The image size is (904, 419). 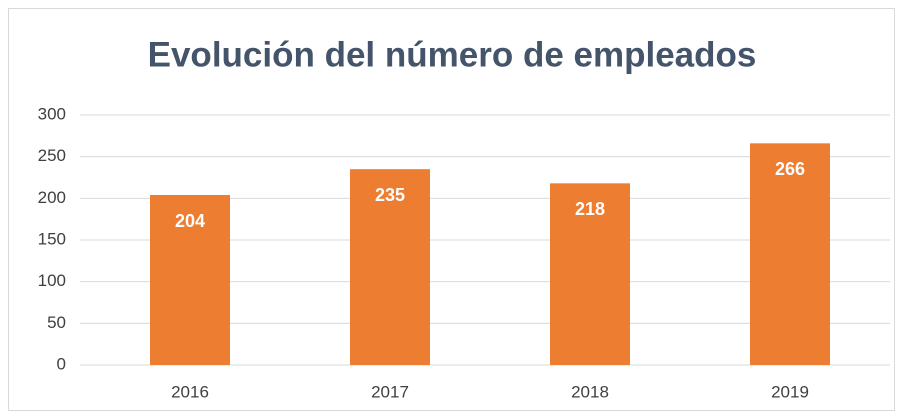 What do you see at coordinates (590, 209) in the screenshot?
I see `data-label: 218` at bounding box center [590, 209].